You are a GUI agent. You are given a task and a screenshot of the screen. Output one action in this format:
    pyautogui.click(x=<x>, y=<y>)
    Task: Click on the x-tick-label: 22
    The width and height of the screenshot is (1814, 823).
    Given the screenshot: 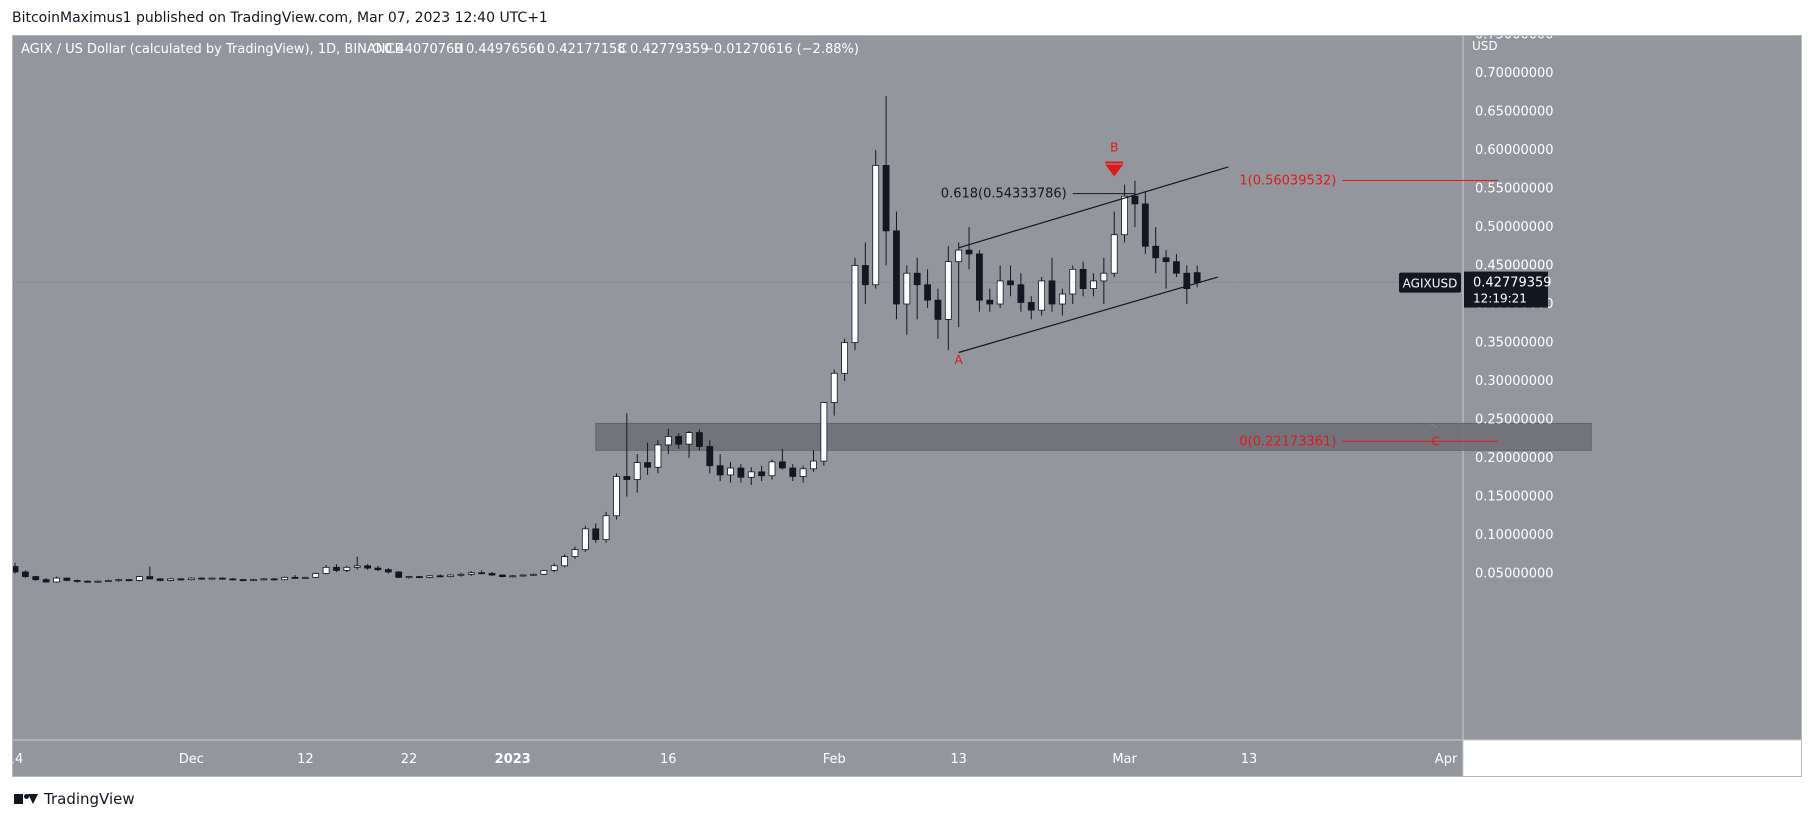 What is the action you would take?
    pyautogui.click(x=409, y=759)
    